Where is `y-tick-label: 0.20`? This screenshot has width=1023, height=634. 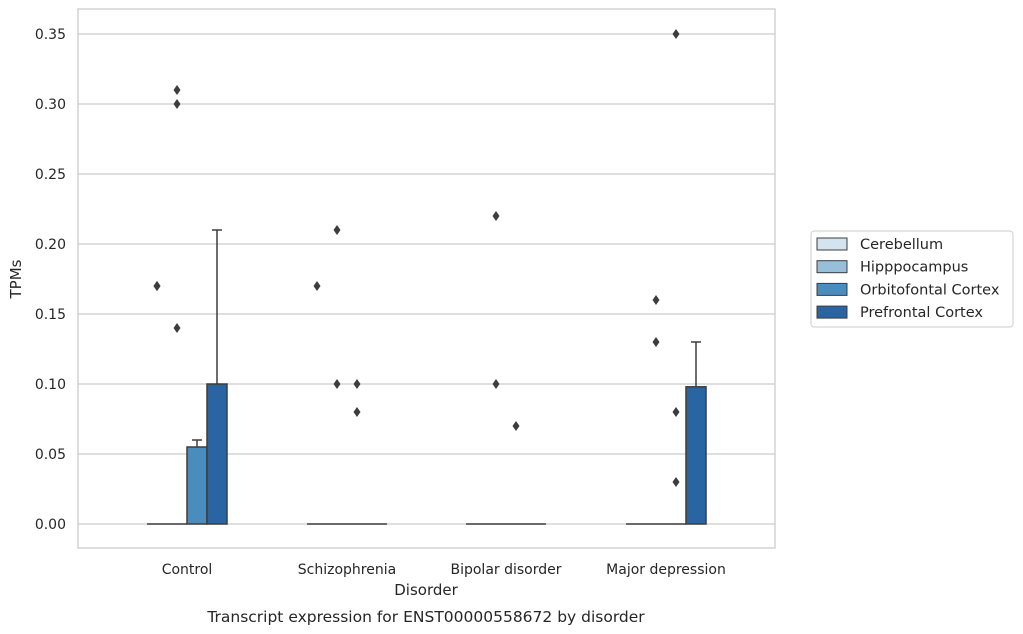 y-tick-label: 0.20 is located at coordinates (50, 245).